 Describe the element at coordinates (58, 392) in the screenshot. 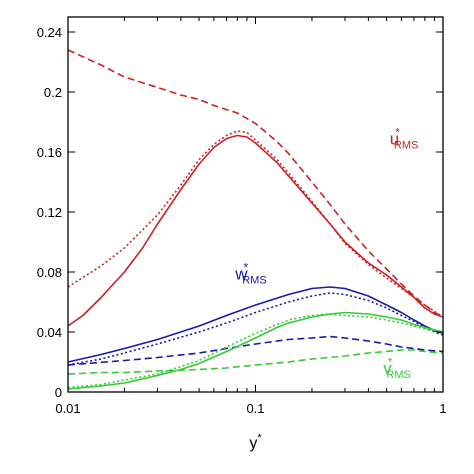

I see `y-tick-label-0: 0` at that location.